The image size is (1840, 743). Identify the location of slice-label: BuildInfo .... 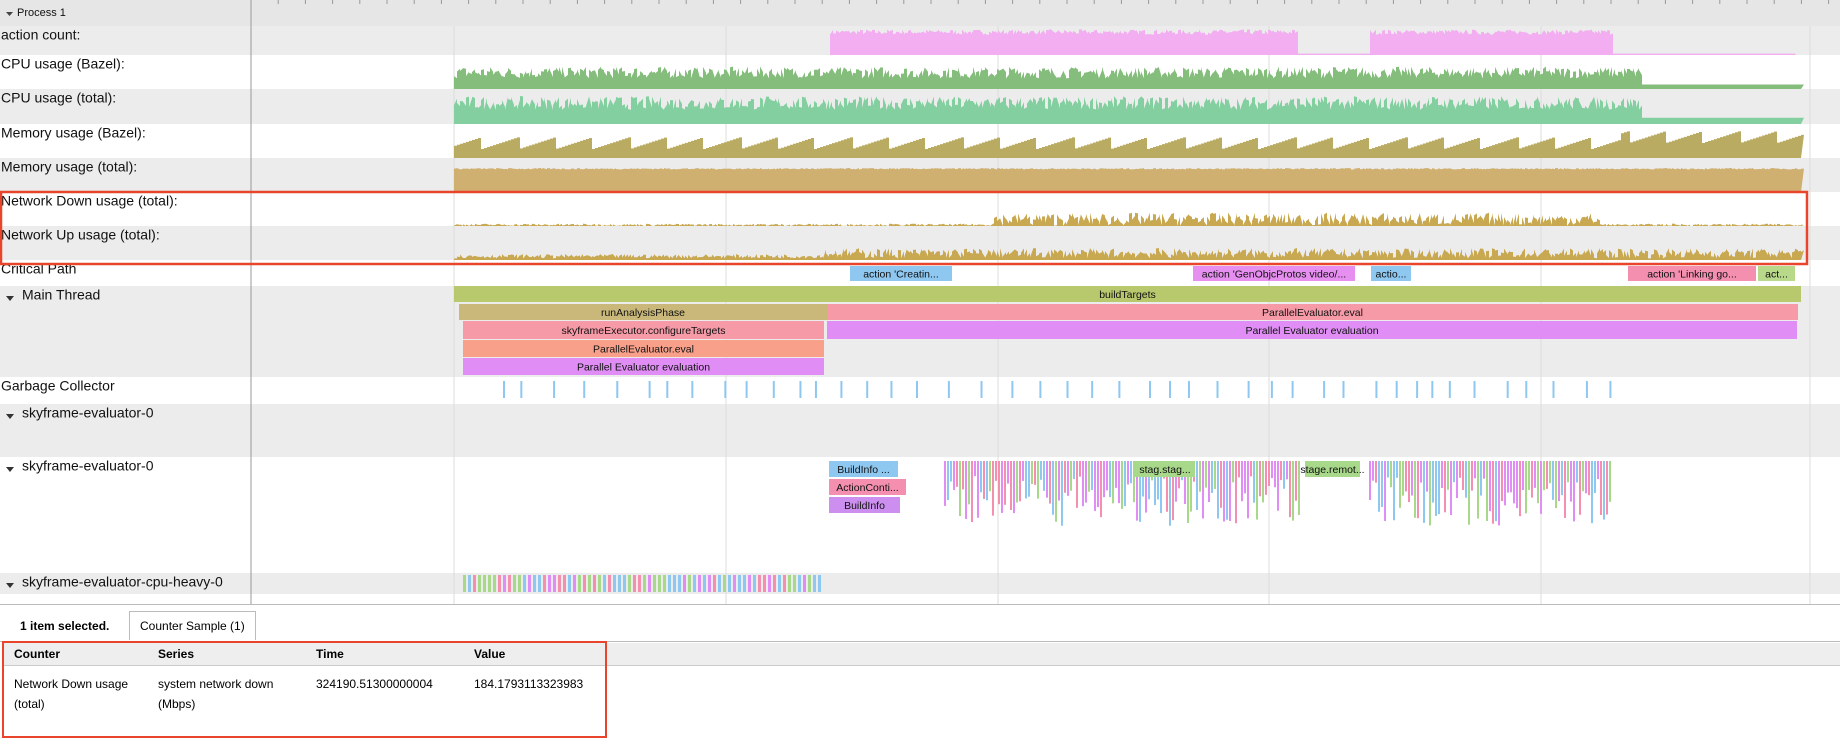
(863, 470).